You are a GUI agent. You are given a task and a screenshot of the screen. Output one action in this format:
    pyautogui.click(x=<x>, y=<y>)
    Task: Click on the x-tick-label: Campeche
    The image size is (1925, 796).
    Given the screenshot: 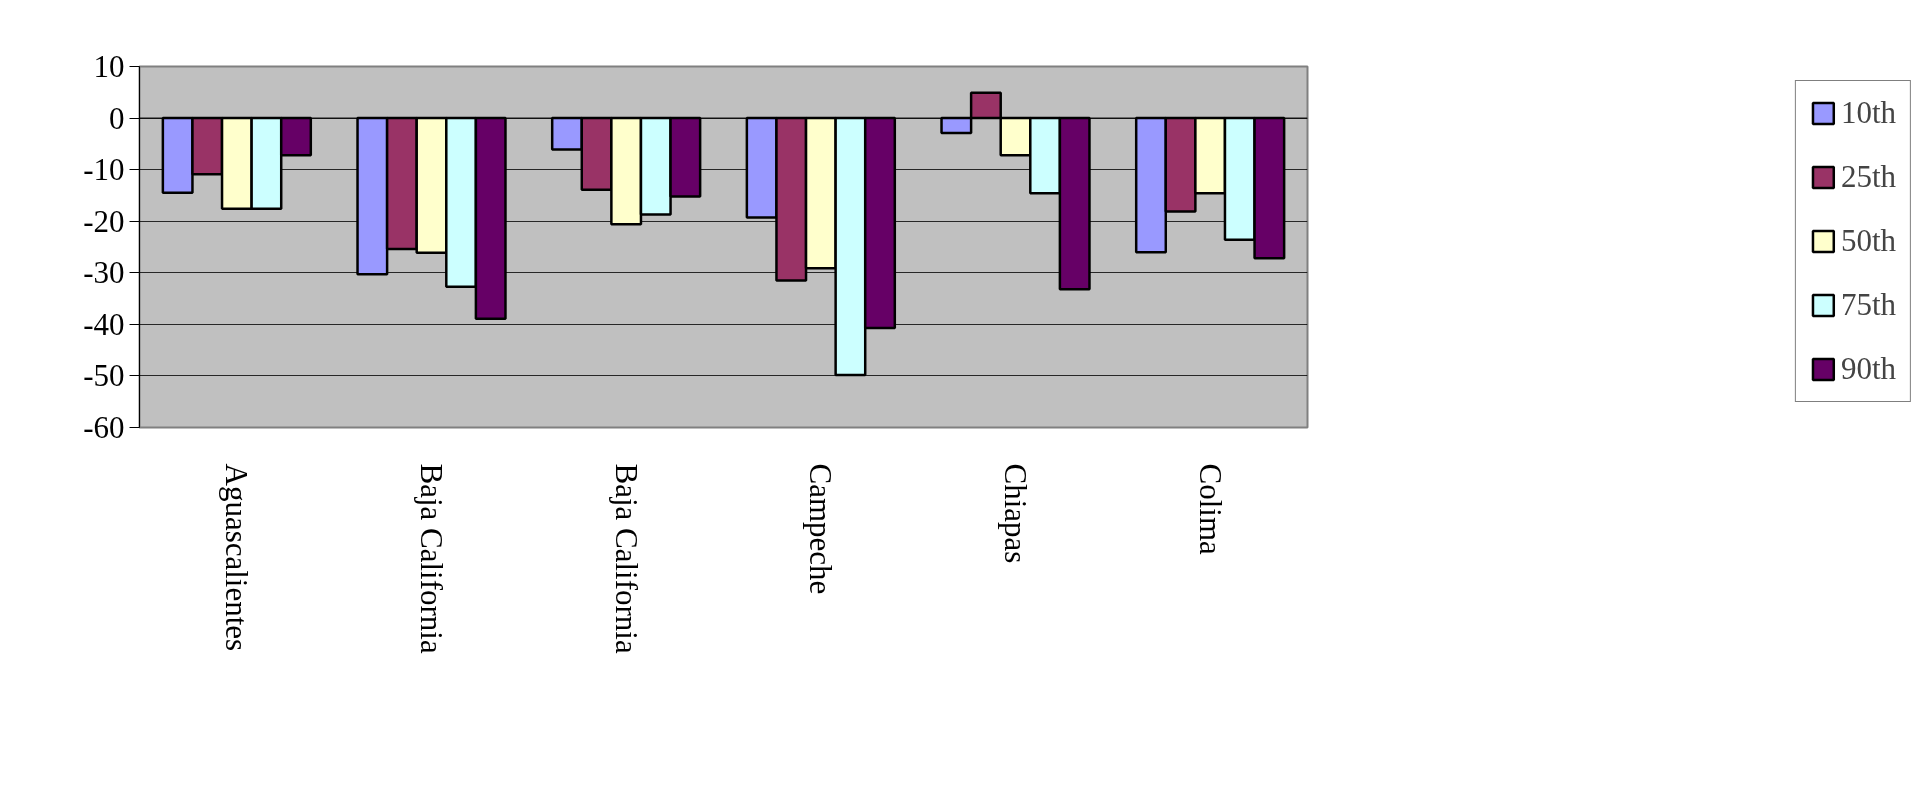 What is the action you would take?
    pyautogui.click(x=821, y=529)
    